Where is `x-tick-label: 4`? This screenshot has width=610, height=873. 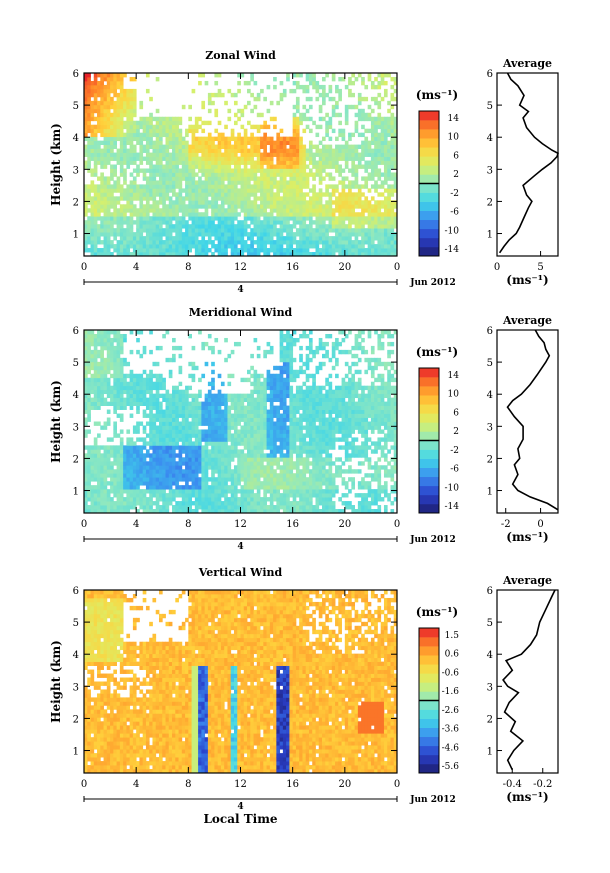
x-tick-label: 4 is located at coordinates (136, 267).